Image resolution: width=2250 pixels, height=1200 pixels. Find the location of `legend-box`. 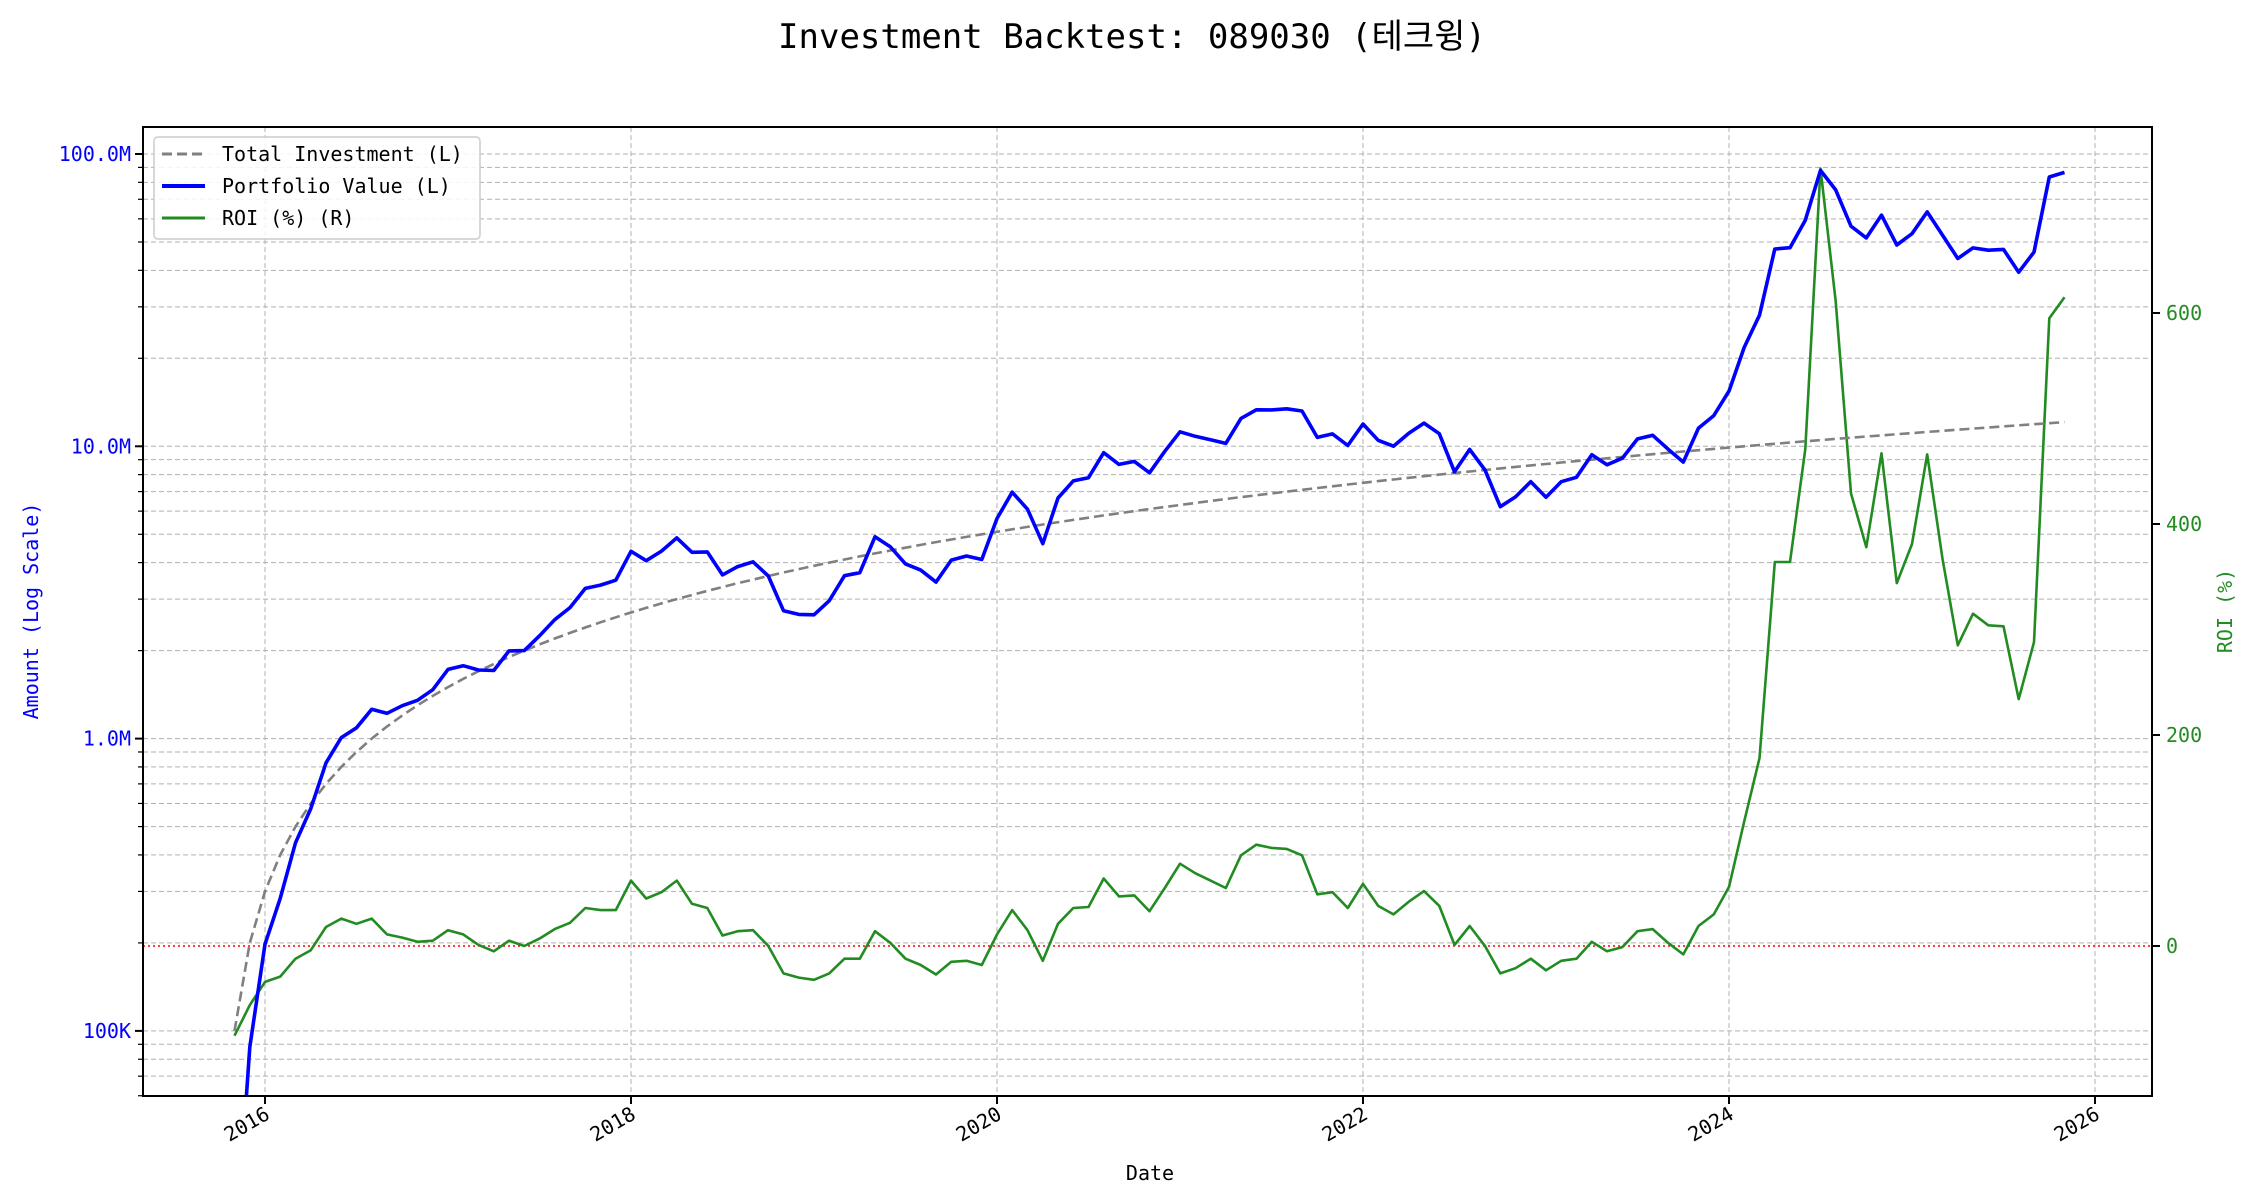

legend-box is located at coordinates (317, 188).